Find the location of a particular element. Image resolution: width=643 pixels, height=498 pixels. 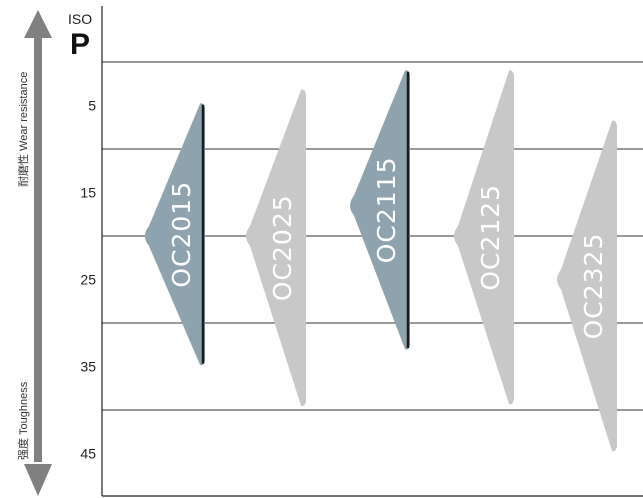

y-tick-label: 5 is located at coordinates (92, 106).